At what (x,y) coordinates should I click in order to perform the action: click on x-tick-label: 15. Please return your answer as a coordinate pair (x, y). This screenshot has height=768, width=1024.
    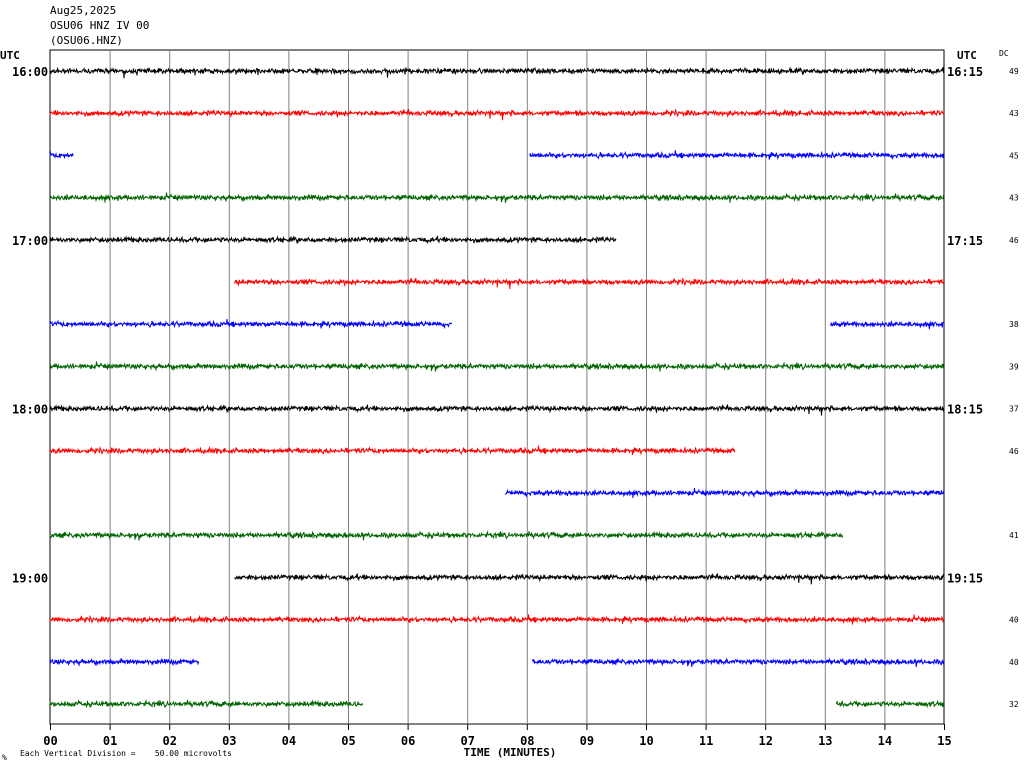
    Looking at the image, I should click on (944, 741).